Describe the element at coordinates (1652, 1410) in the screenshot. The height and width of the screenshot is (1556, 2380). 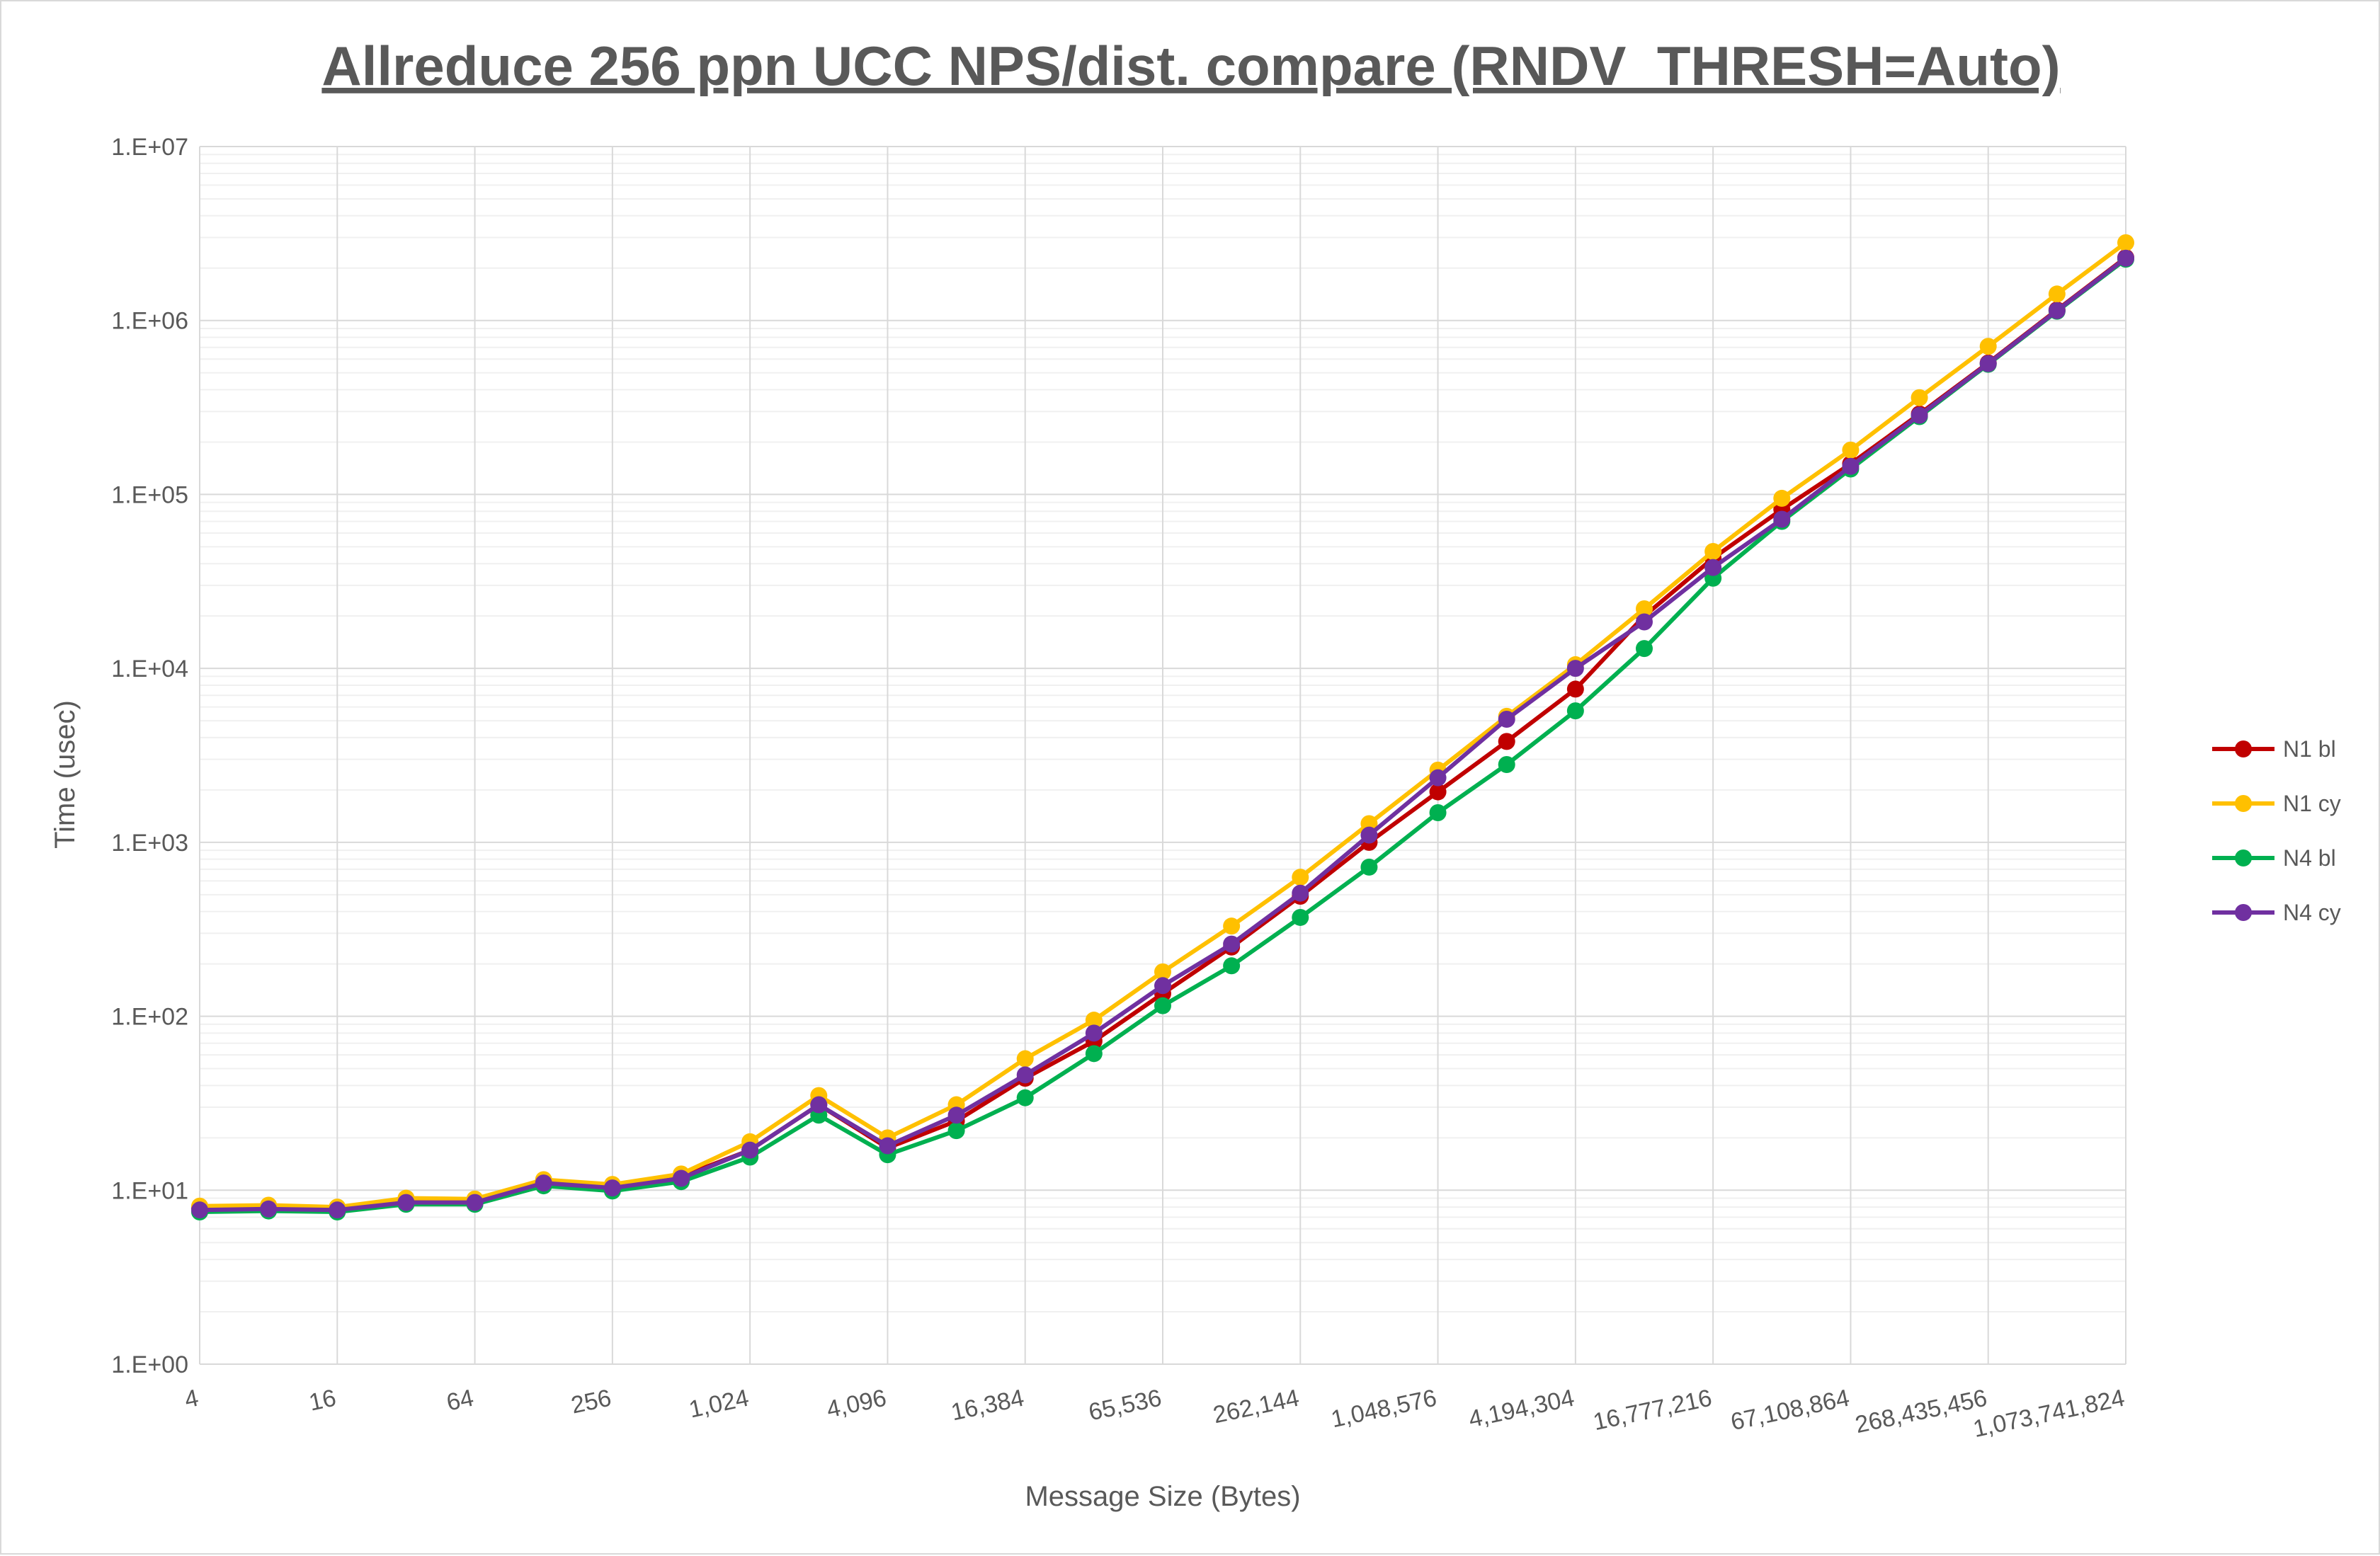
I see `x-tick-label: 16,777,216` at that location.